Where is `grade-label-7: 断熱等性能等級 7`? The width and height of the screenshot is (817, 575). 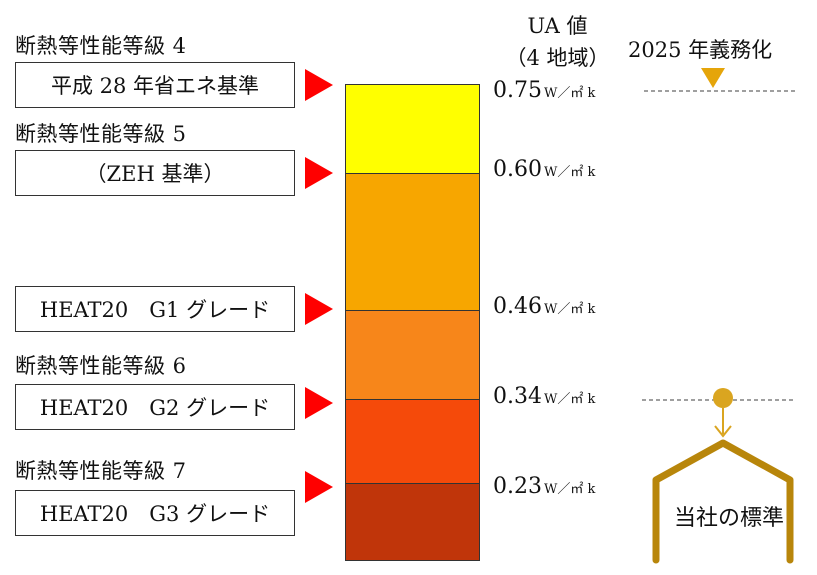
grade-label-7: 断熱等性能等級 7 is located at coordinates (101, 471).